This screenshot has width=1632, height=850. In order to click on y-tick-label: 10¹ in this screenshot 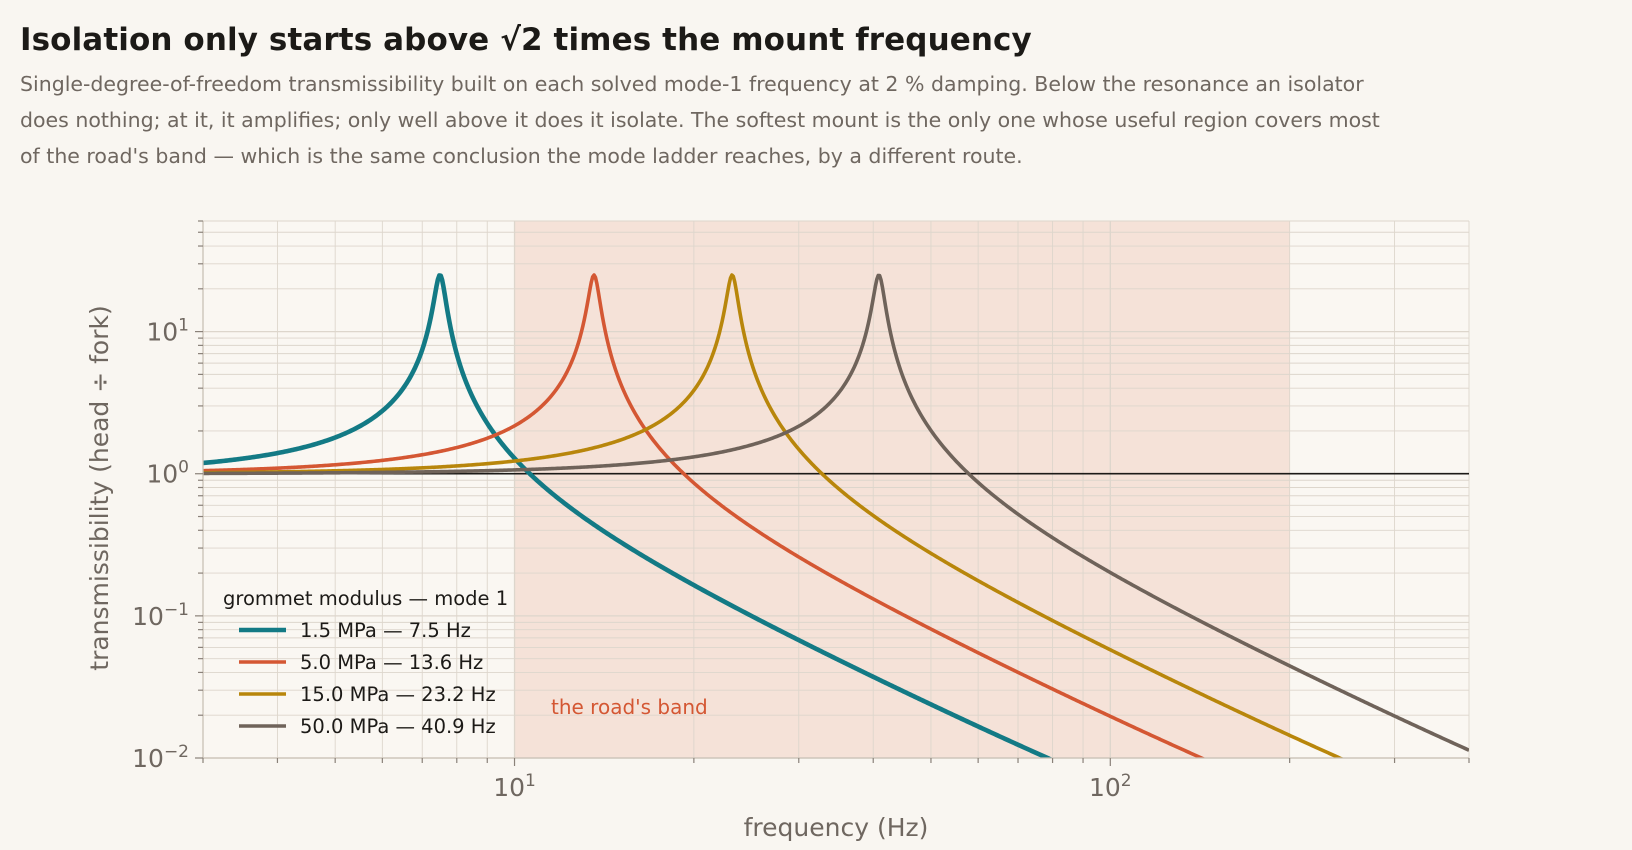, I will do `click(167, 331)`.